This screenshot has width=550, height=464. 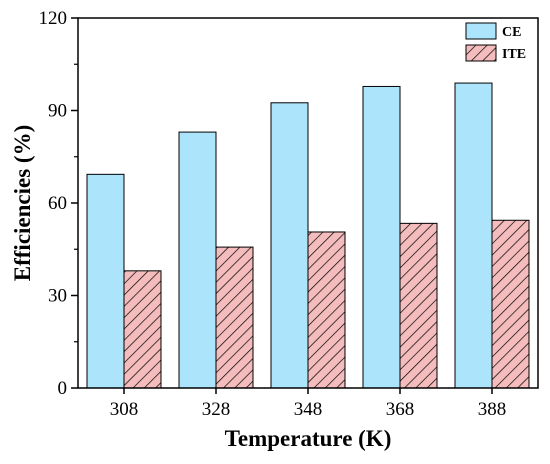 I want to click on x-axis-title: Temperature (K), so click(x=308, y=438).